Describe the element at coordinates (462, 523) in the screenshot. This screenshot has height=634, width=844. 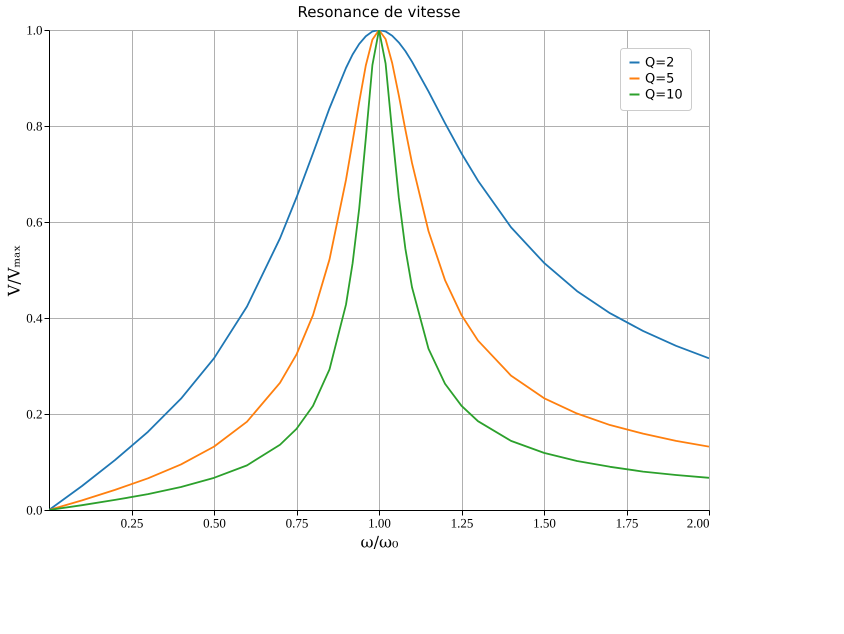
I see `x-tick-label: 1.25` at that location.